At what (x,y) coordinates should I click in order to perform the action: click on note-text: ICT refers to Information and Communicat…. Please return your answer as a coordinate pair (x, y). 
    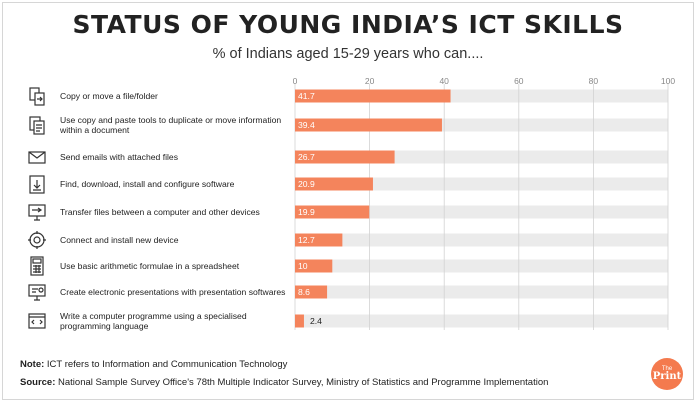
    Looking at the image, I should click on (166, 364).